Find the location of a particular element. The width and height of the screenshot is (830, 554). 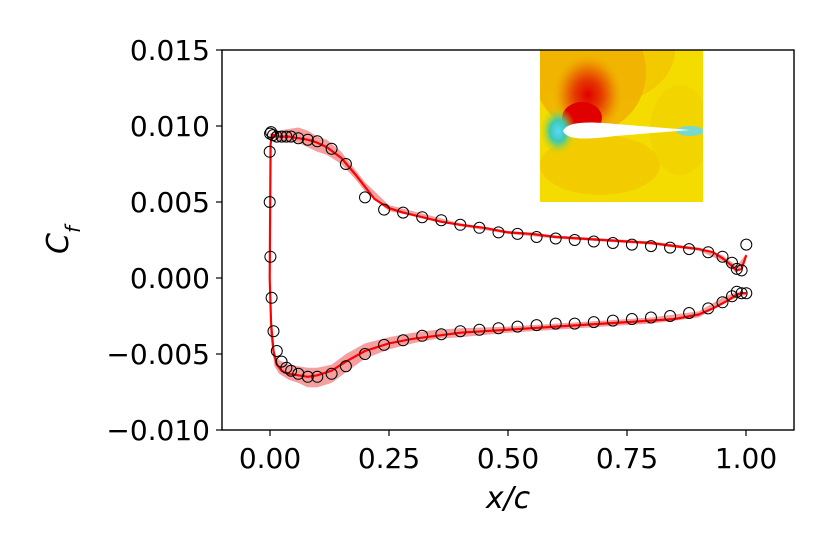

x-axis: 0.00 0.25 0.50 0.75 1.00 is located at coordinates (508, 452).